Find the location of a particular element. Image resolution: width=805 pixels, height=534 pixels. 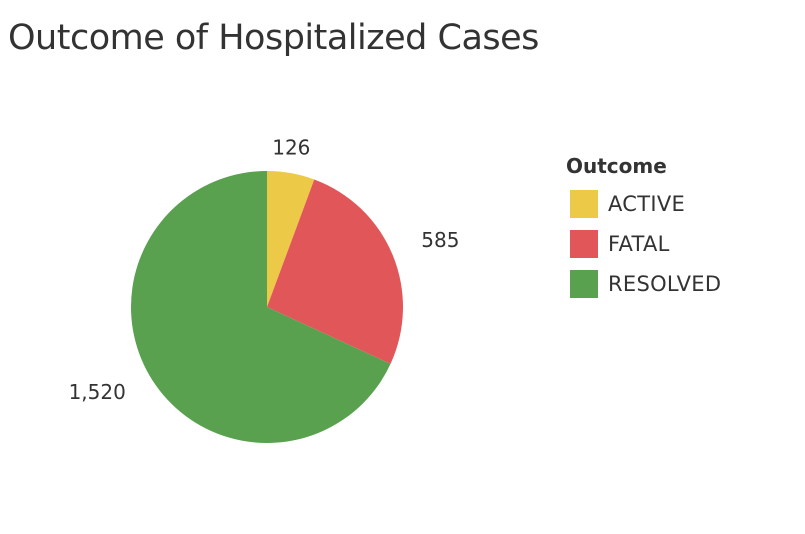

legend-item-fatal: FATAL is located at coordinates (643, 244).